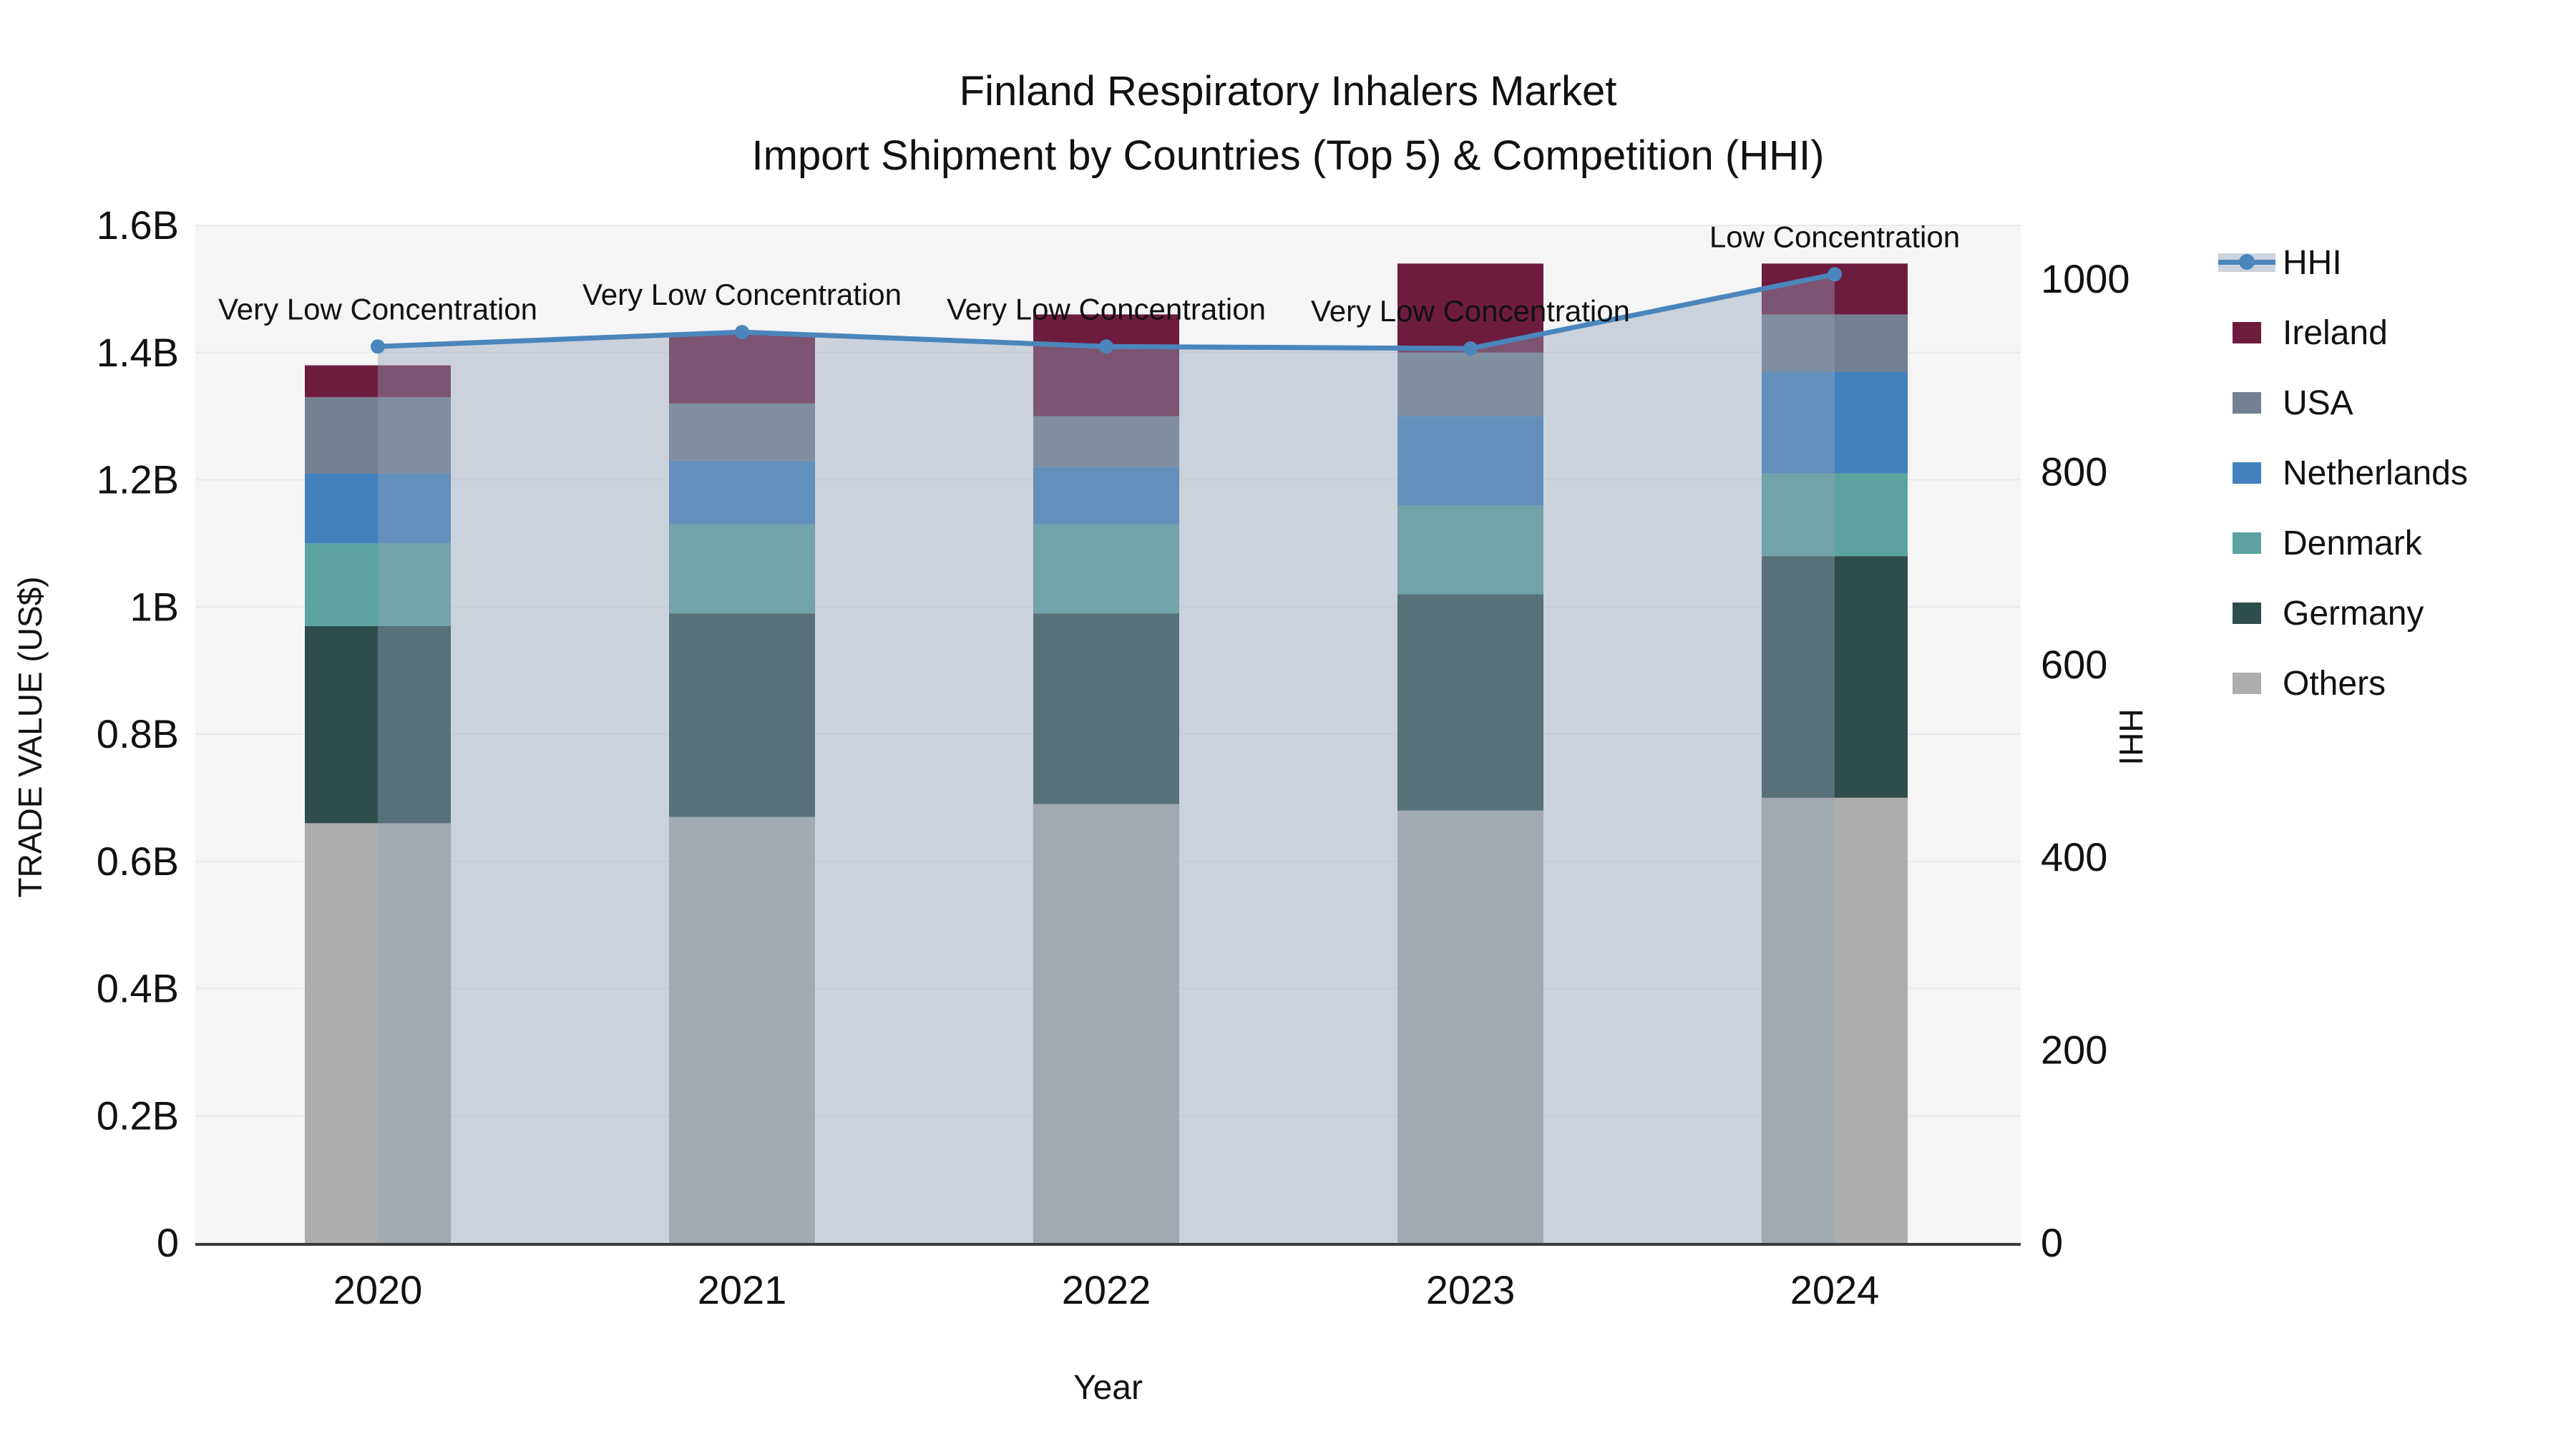 This screenshot has height=1449, width=2576. I want to click on bar-segment-germany-2020, so click(378, 724).